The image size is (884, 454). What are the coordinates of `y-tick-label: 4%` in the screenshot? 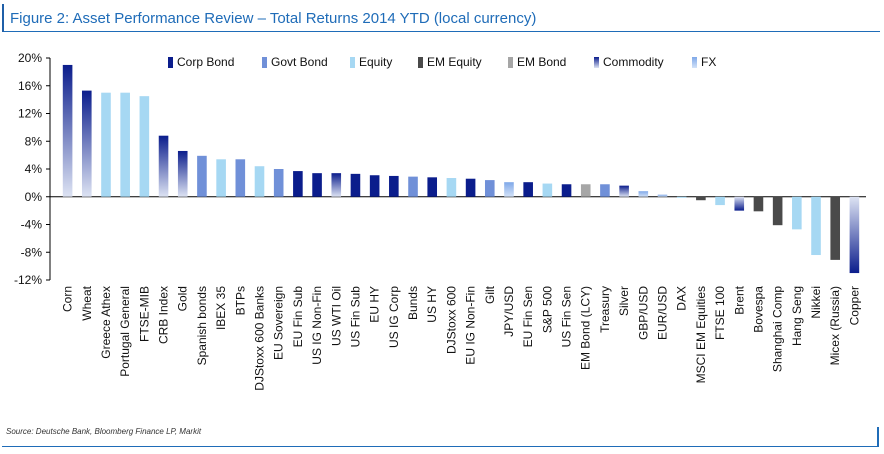 It's located at (34, 169).